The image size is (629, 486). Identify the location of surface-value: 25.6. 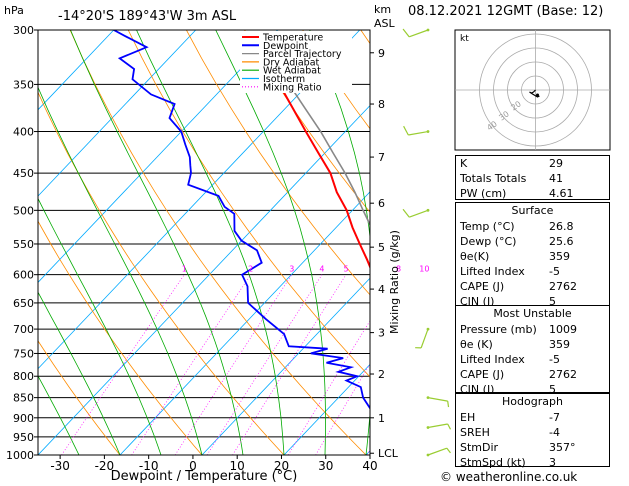
(561, 241).